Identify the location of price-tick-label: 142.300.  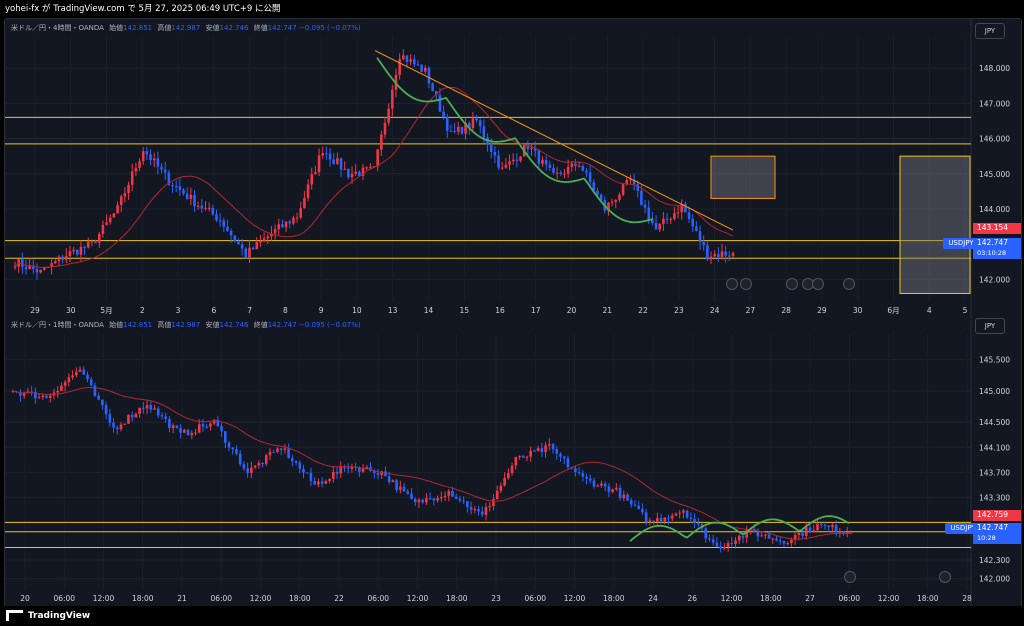
(994, 560).